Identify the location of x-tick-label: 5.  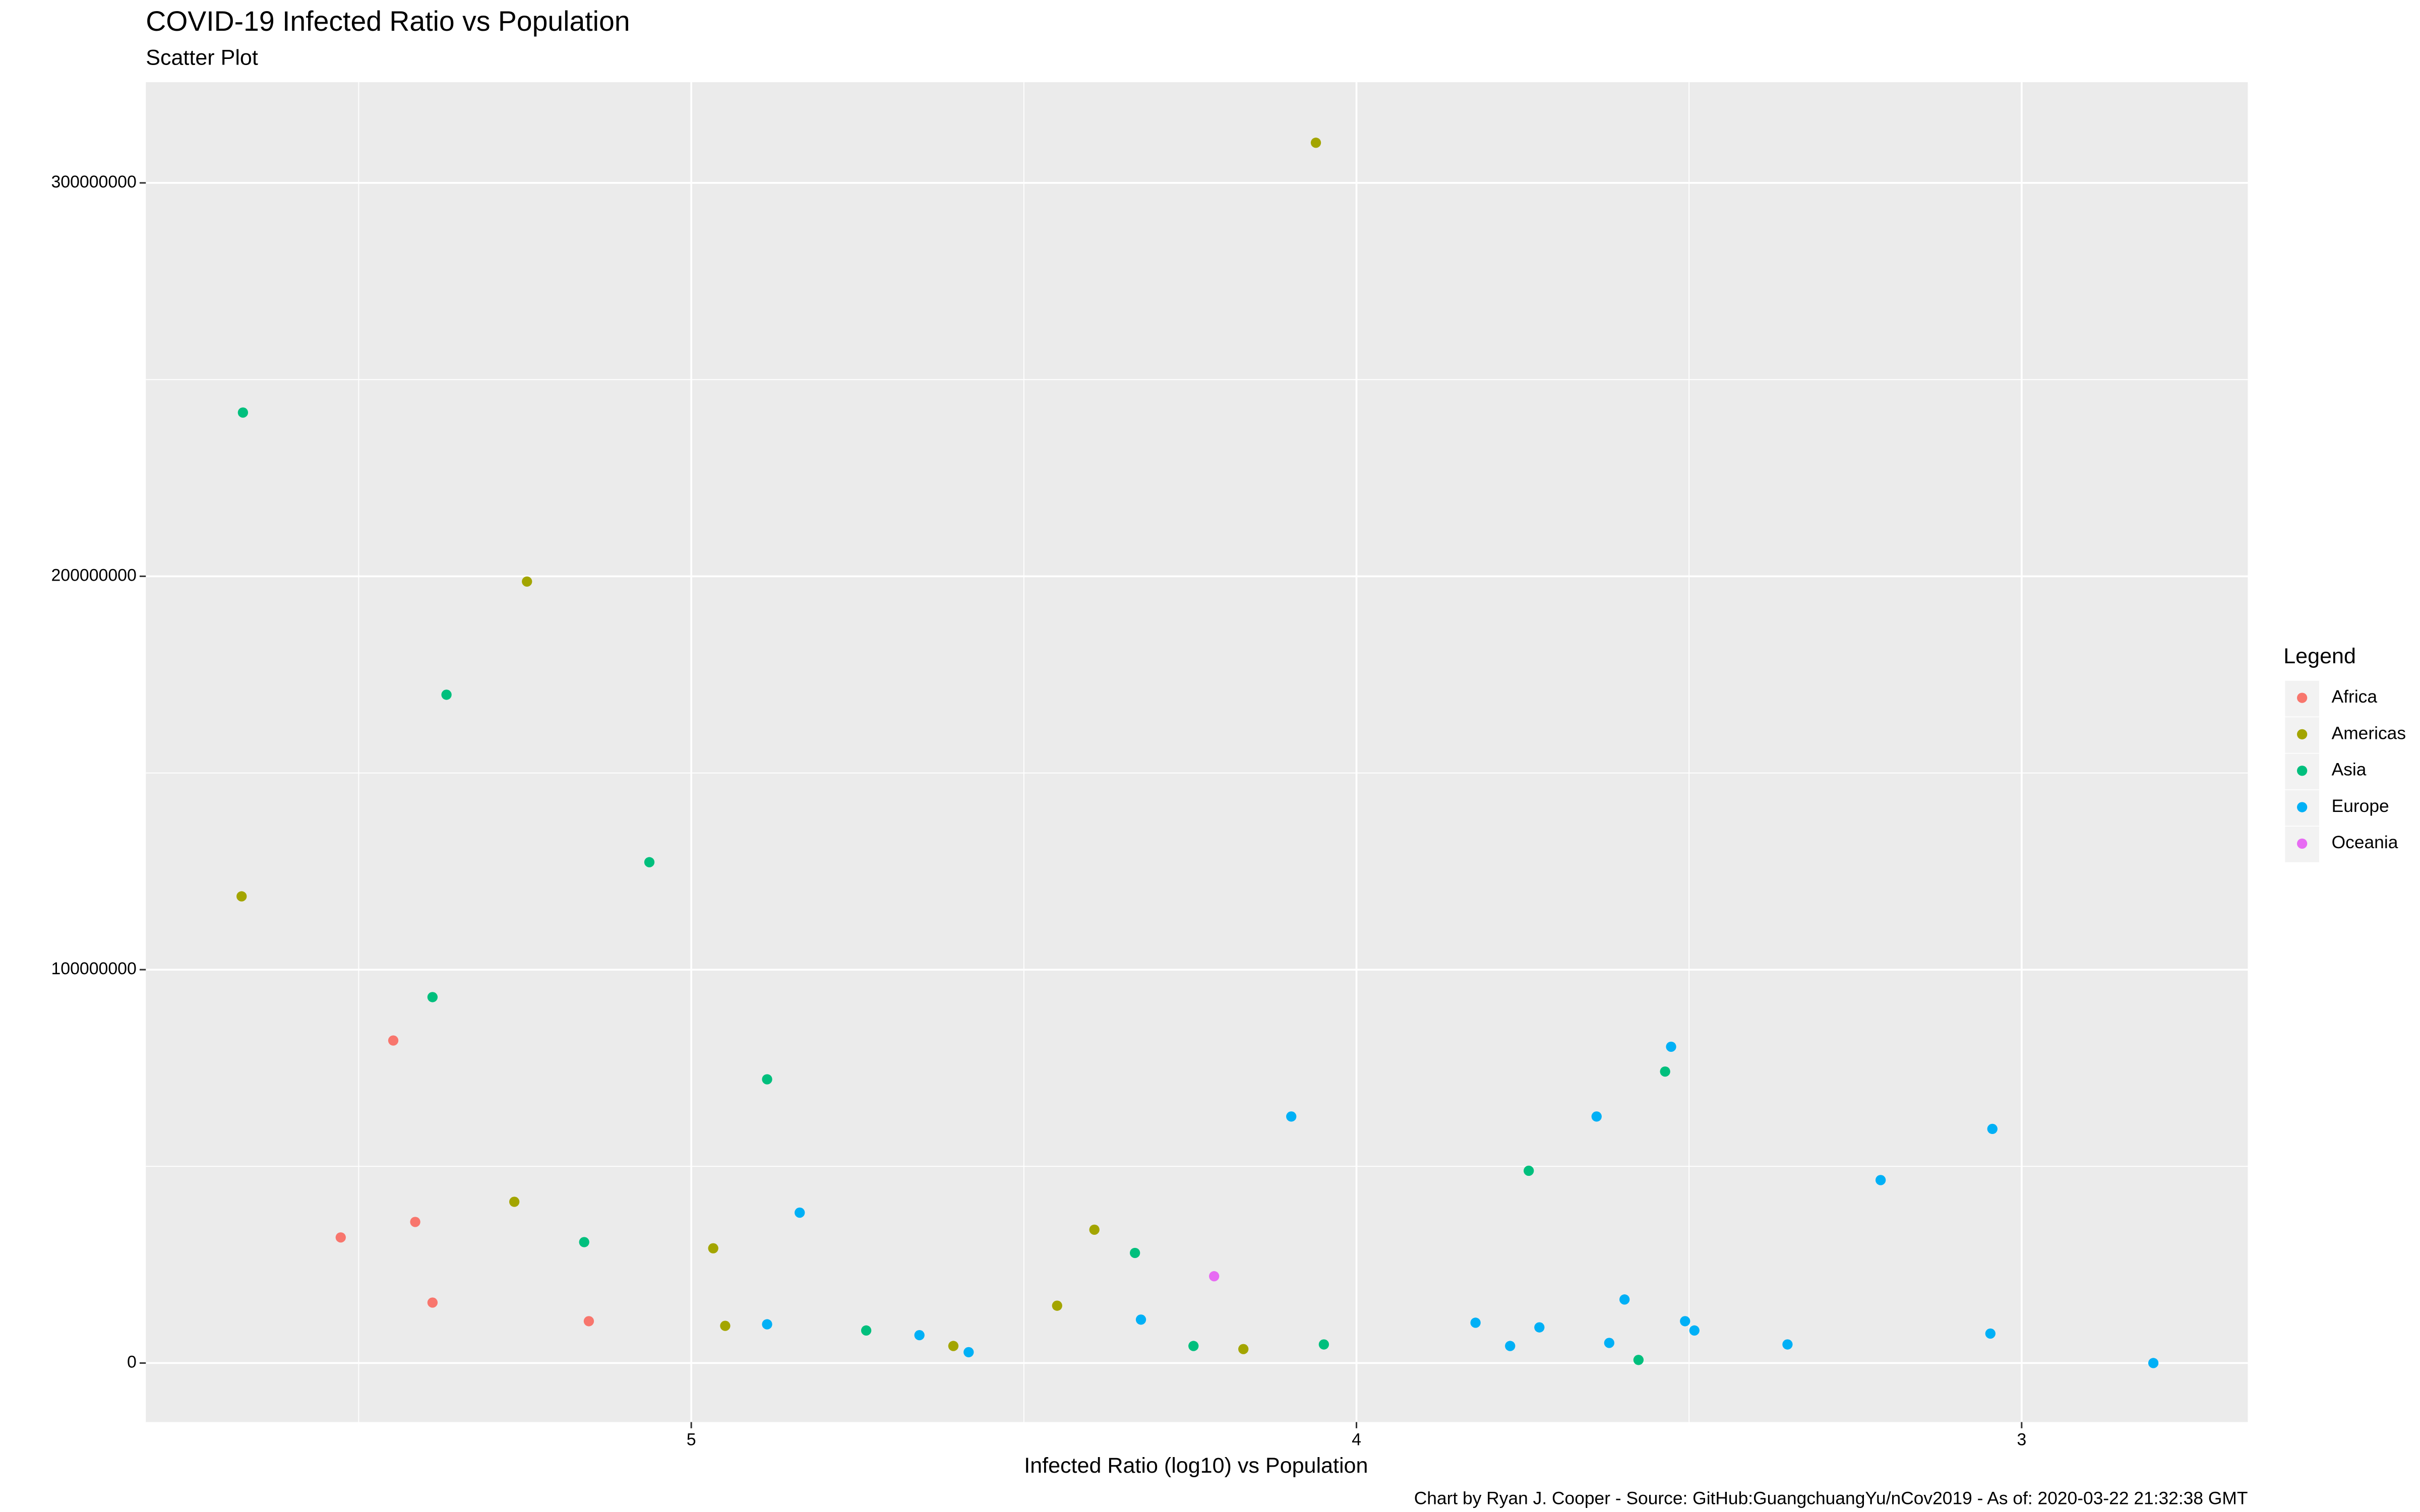
(691, 1439).